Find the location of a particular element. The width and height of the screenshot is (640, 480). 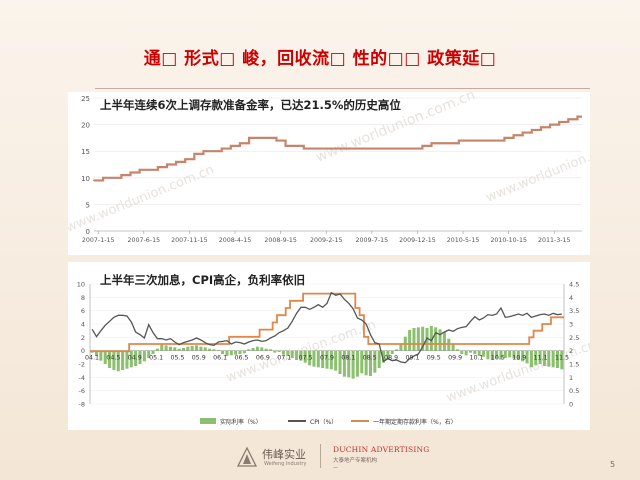

bottom-x-tick-label: 10.5 is located at coordinates (498, 358).